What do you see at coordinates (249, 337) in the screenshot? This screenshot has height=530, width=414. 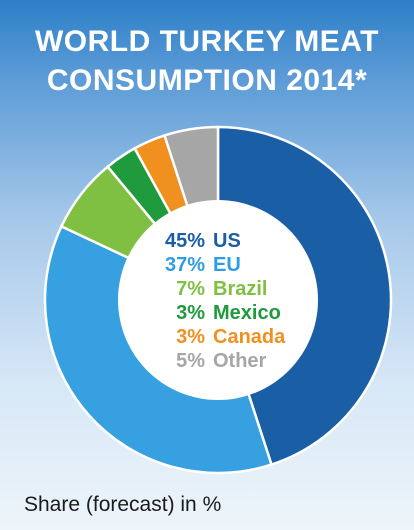 I see `slice-name-label-canada: Canada` at bounding box center [249, 337].